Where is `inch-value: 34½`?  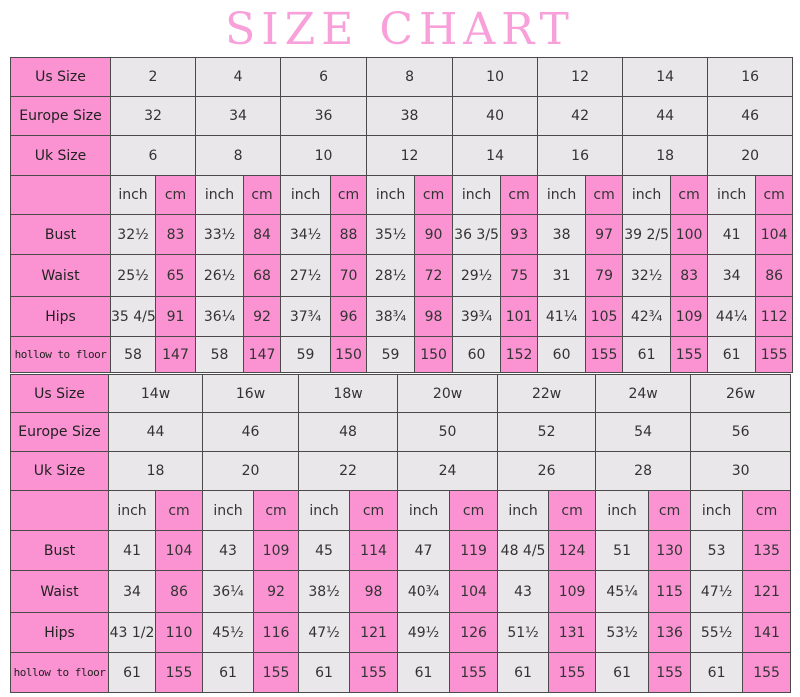
inch-value: 34½ is located at coordinates (306, 234).